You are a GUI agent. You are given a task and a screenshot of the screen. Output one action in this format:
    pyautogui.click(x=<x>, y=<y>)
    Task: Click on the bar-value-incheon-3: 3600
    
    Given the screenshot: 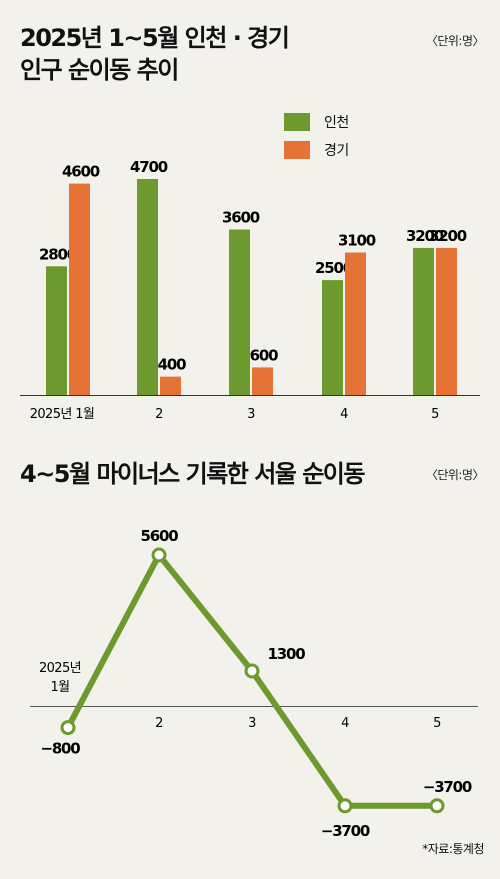 What is the action you would take?
    pyautogui.click(x=241, y=218)
    